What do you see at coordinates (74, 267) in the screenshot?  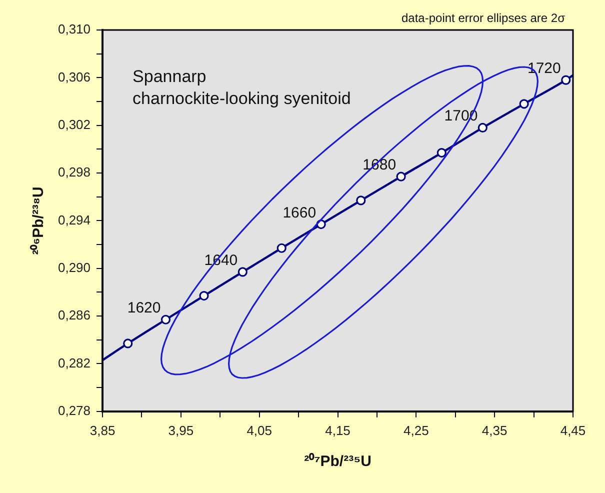 I see `y-tick-label: 0,290` at bounding box center [74, 267].